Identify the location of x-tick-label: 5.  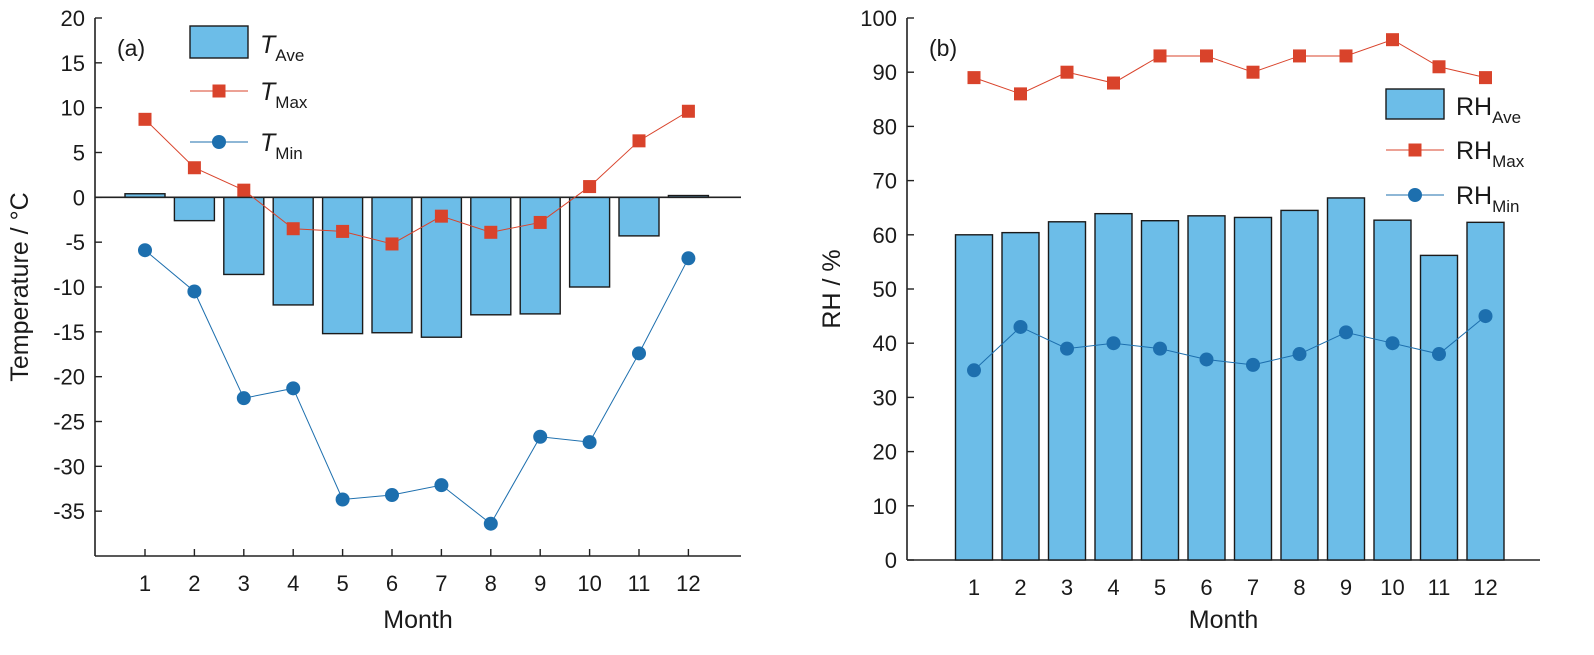
(342, 583).